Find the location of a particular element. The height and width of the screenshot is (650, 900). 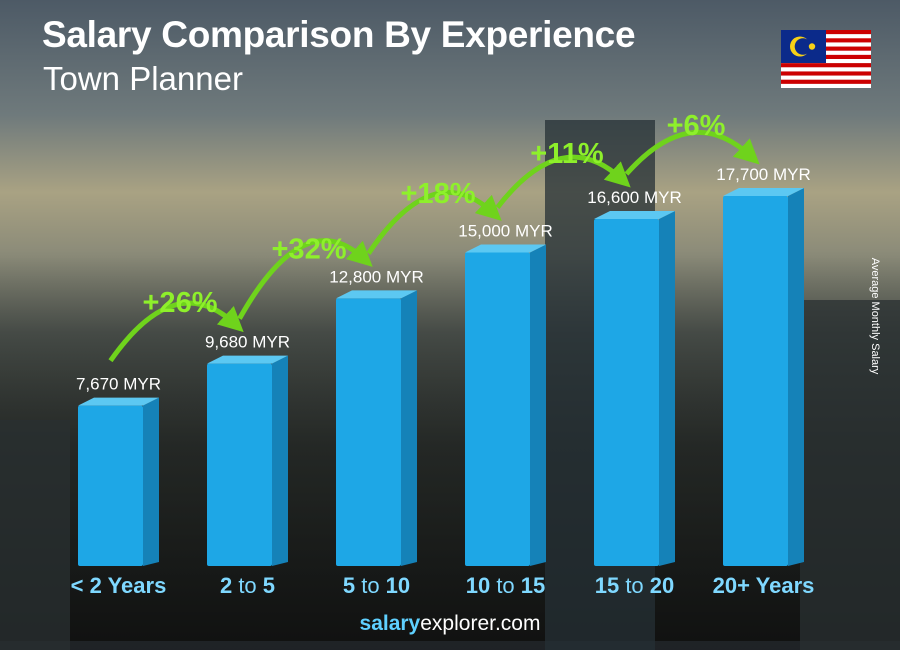

value-label: 7,670 MYR is located at coordinates (118, 384).